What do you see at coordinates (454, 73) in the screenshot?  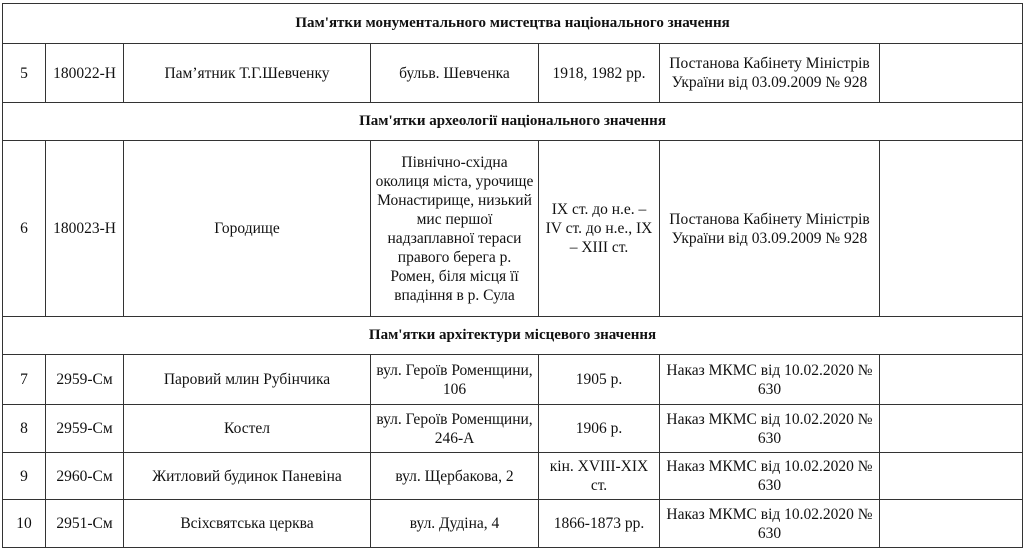 I see `cell-address: бульв. Шевченка` at bounding box center [454, 73].